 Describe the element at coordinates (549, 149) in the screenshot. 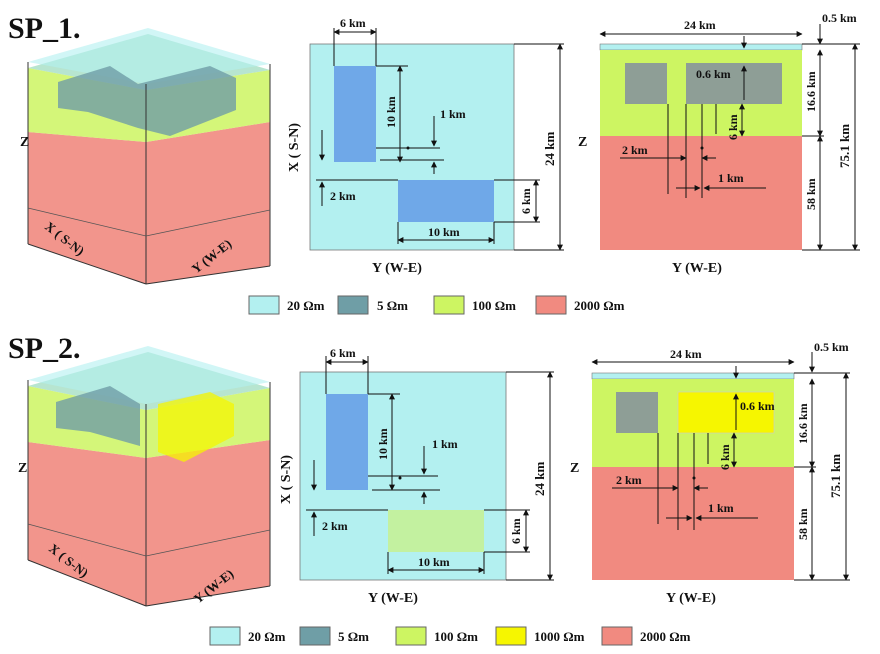

I see `sp1-plan-dim-24km: 24 km` at that location.